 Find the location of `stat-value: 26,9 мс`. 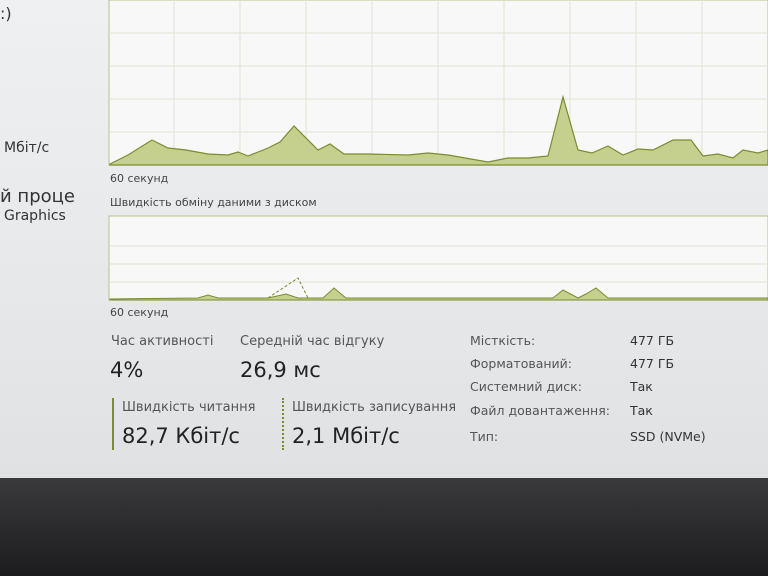

stat-value: 26,9 мс is located at coordinates (280, 370).